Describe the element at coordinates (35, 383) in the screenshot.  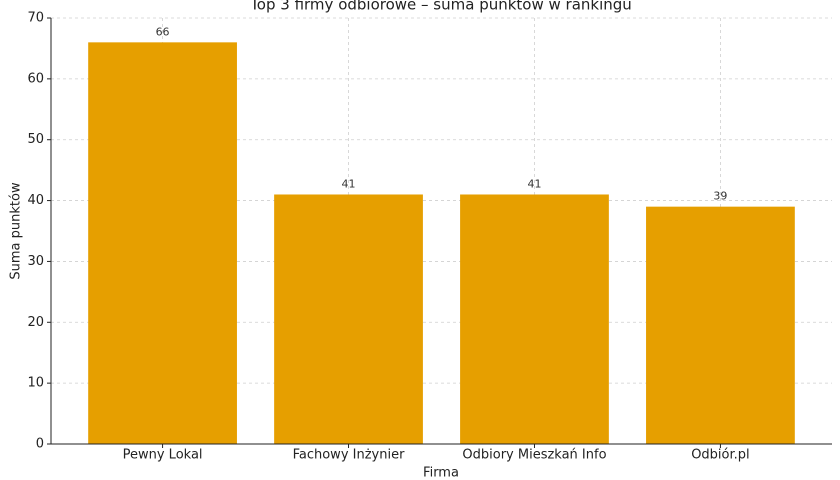
I see `y-tick-label: 10` at that location.